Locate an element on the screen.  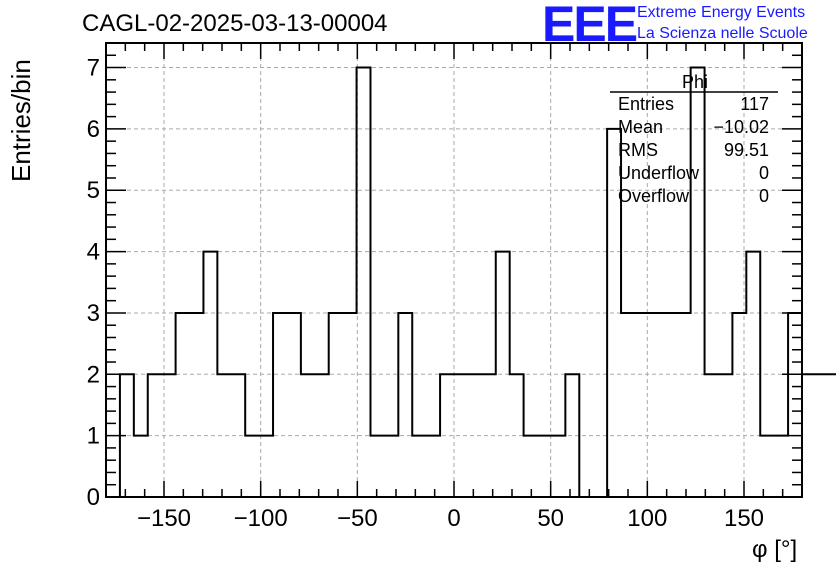
eee-logo: EEE is located at coordinates (590, 26).